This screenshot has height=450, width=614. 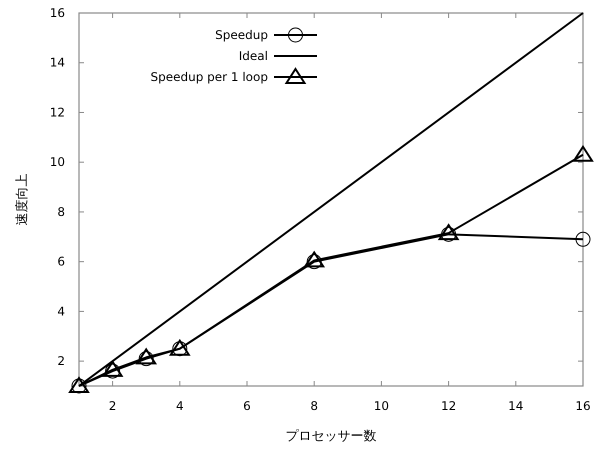 What do you see at coordinates (247, 406) in the screenshot?
I see `x-tick-label: 6` at bounding box center [247, 406].